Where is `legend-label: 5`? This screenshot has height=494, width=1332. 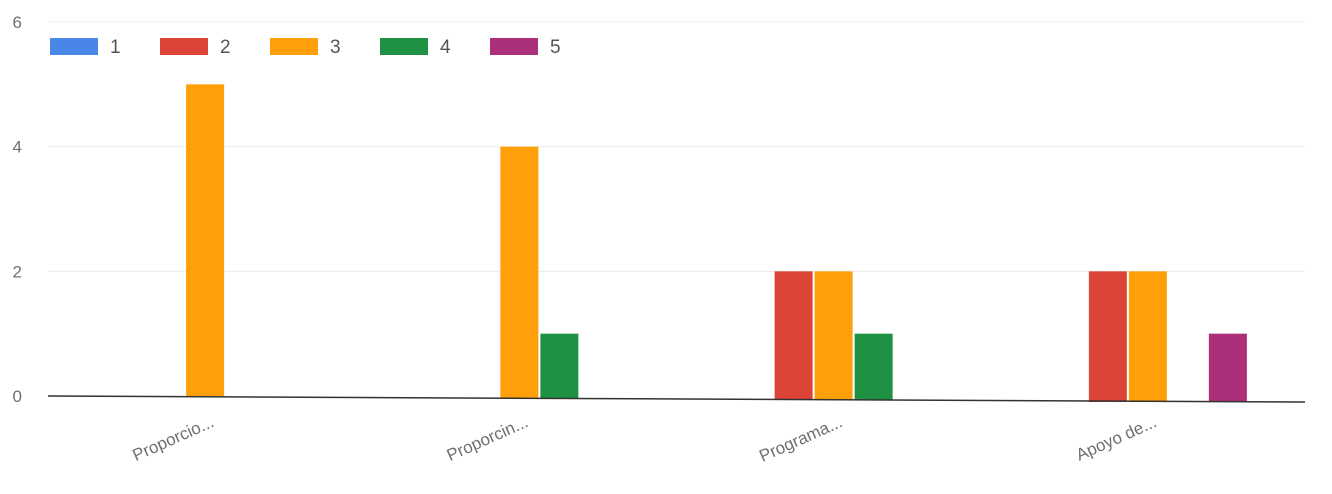 legend-label: 5 is located at coordinates (555, 47).